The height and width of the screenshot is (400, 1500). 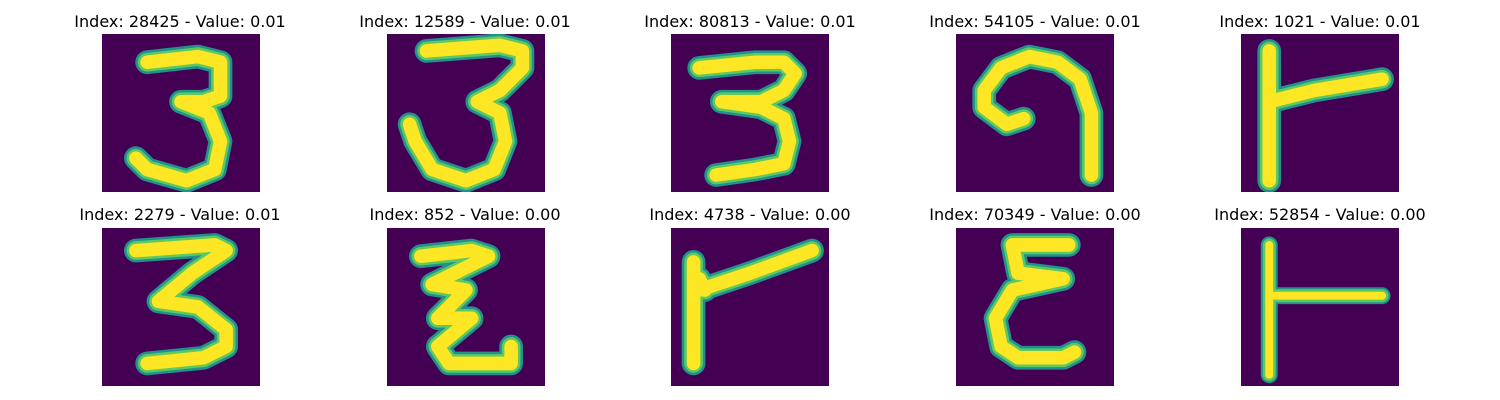 What do you see at coordinates (750, 214) in the screenshot?
I see `panel-title-8: Index: 4738 - Value: 0.00` at bounding box center [750, 214].